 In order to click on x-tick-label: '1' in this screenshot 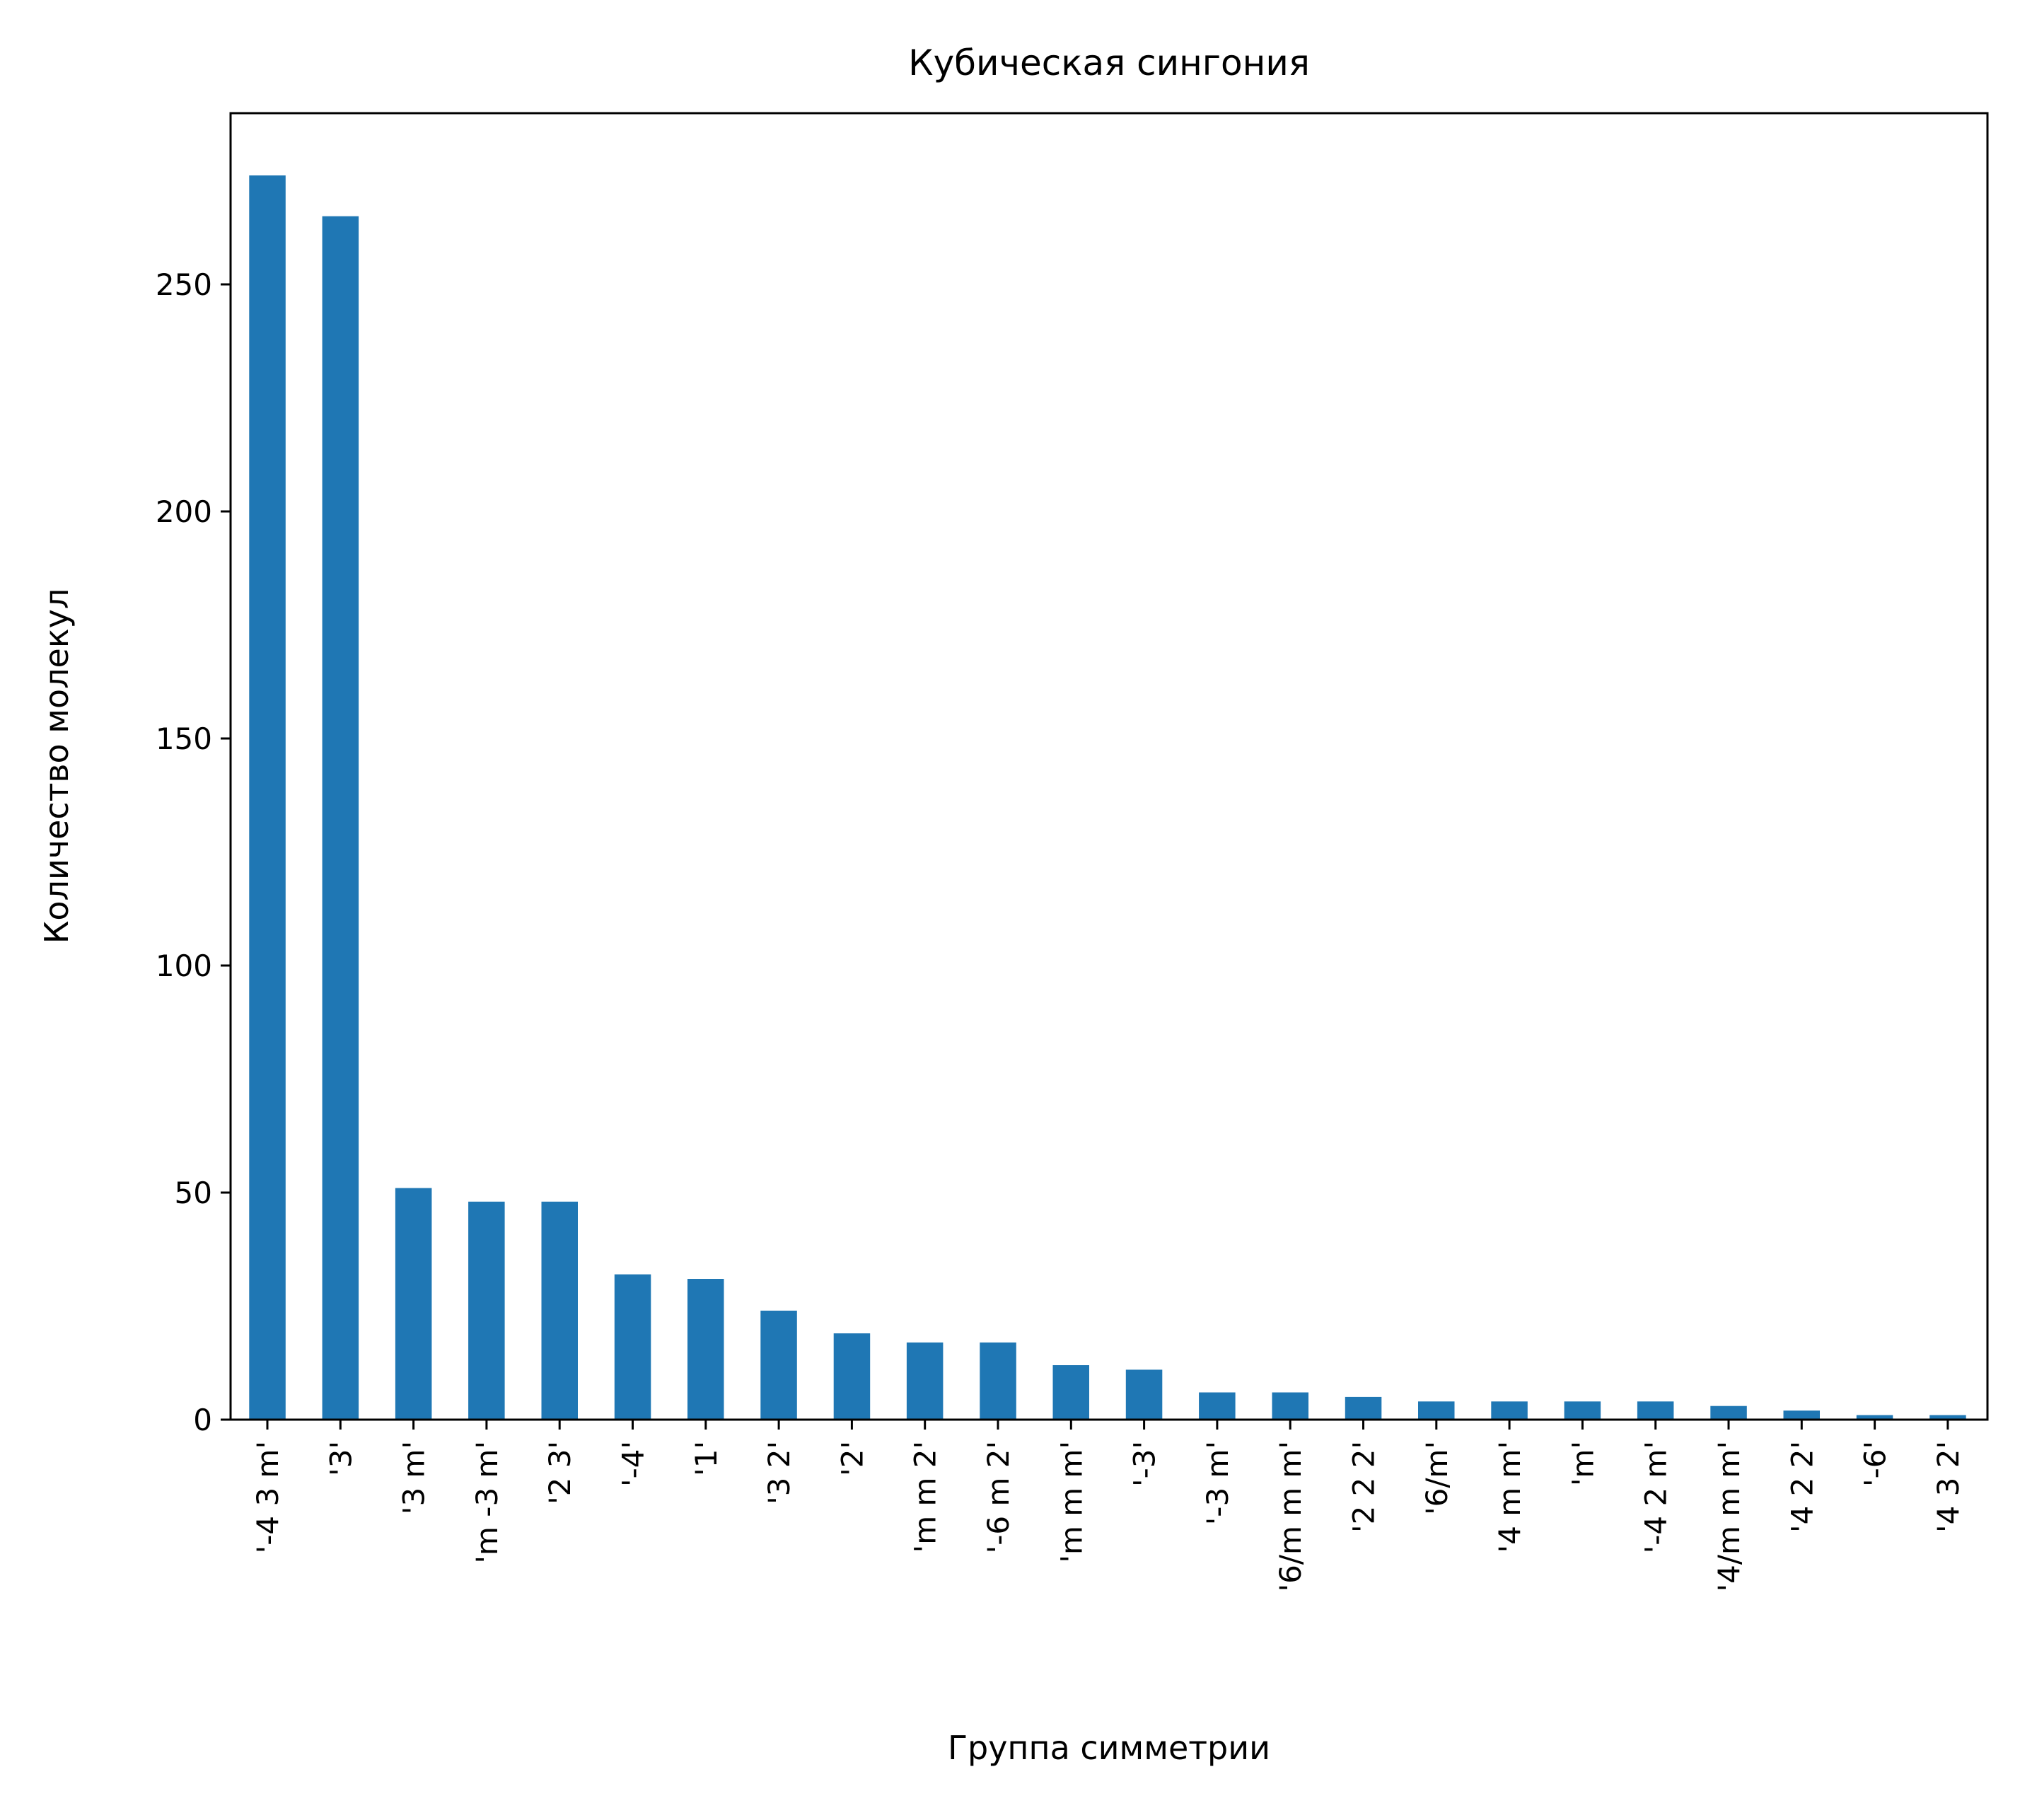, I will do `click(706, 1458)`.